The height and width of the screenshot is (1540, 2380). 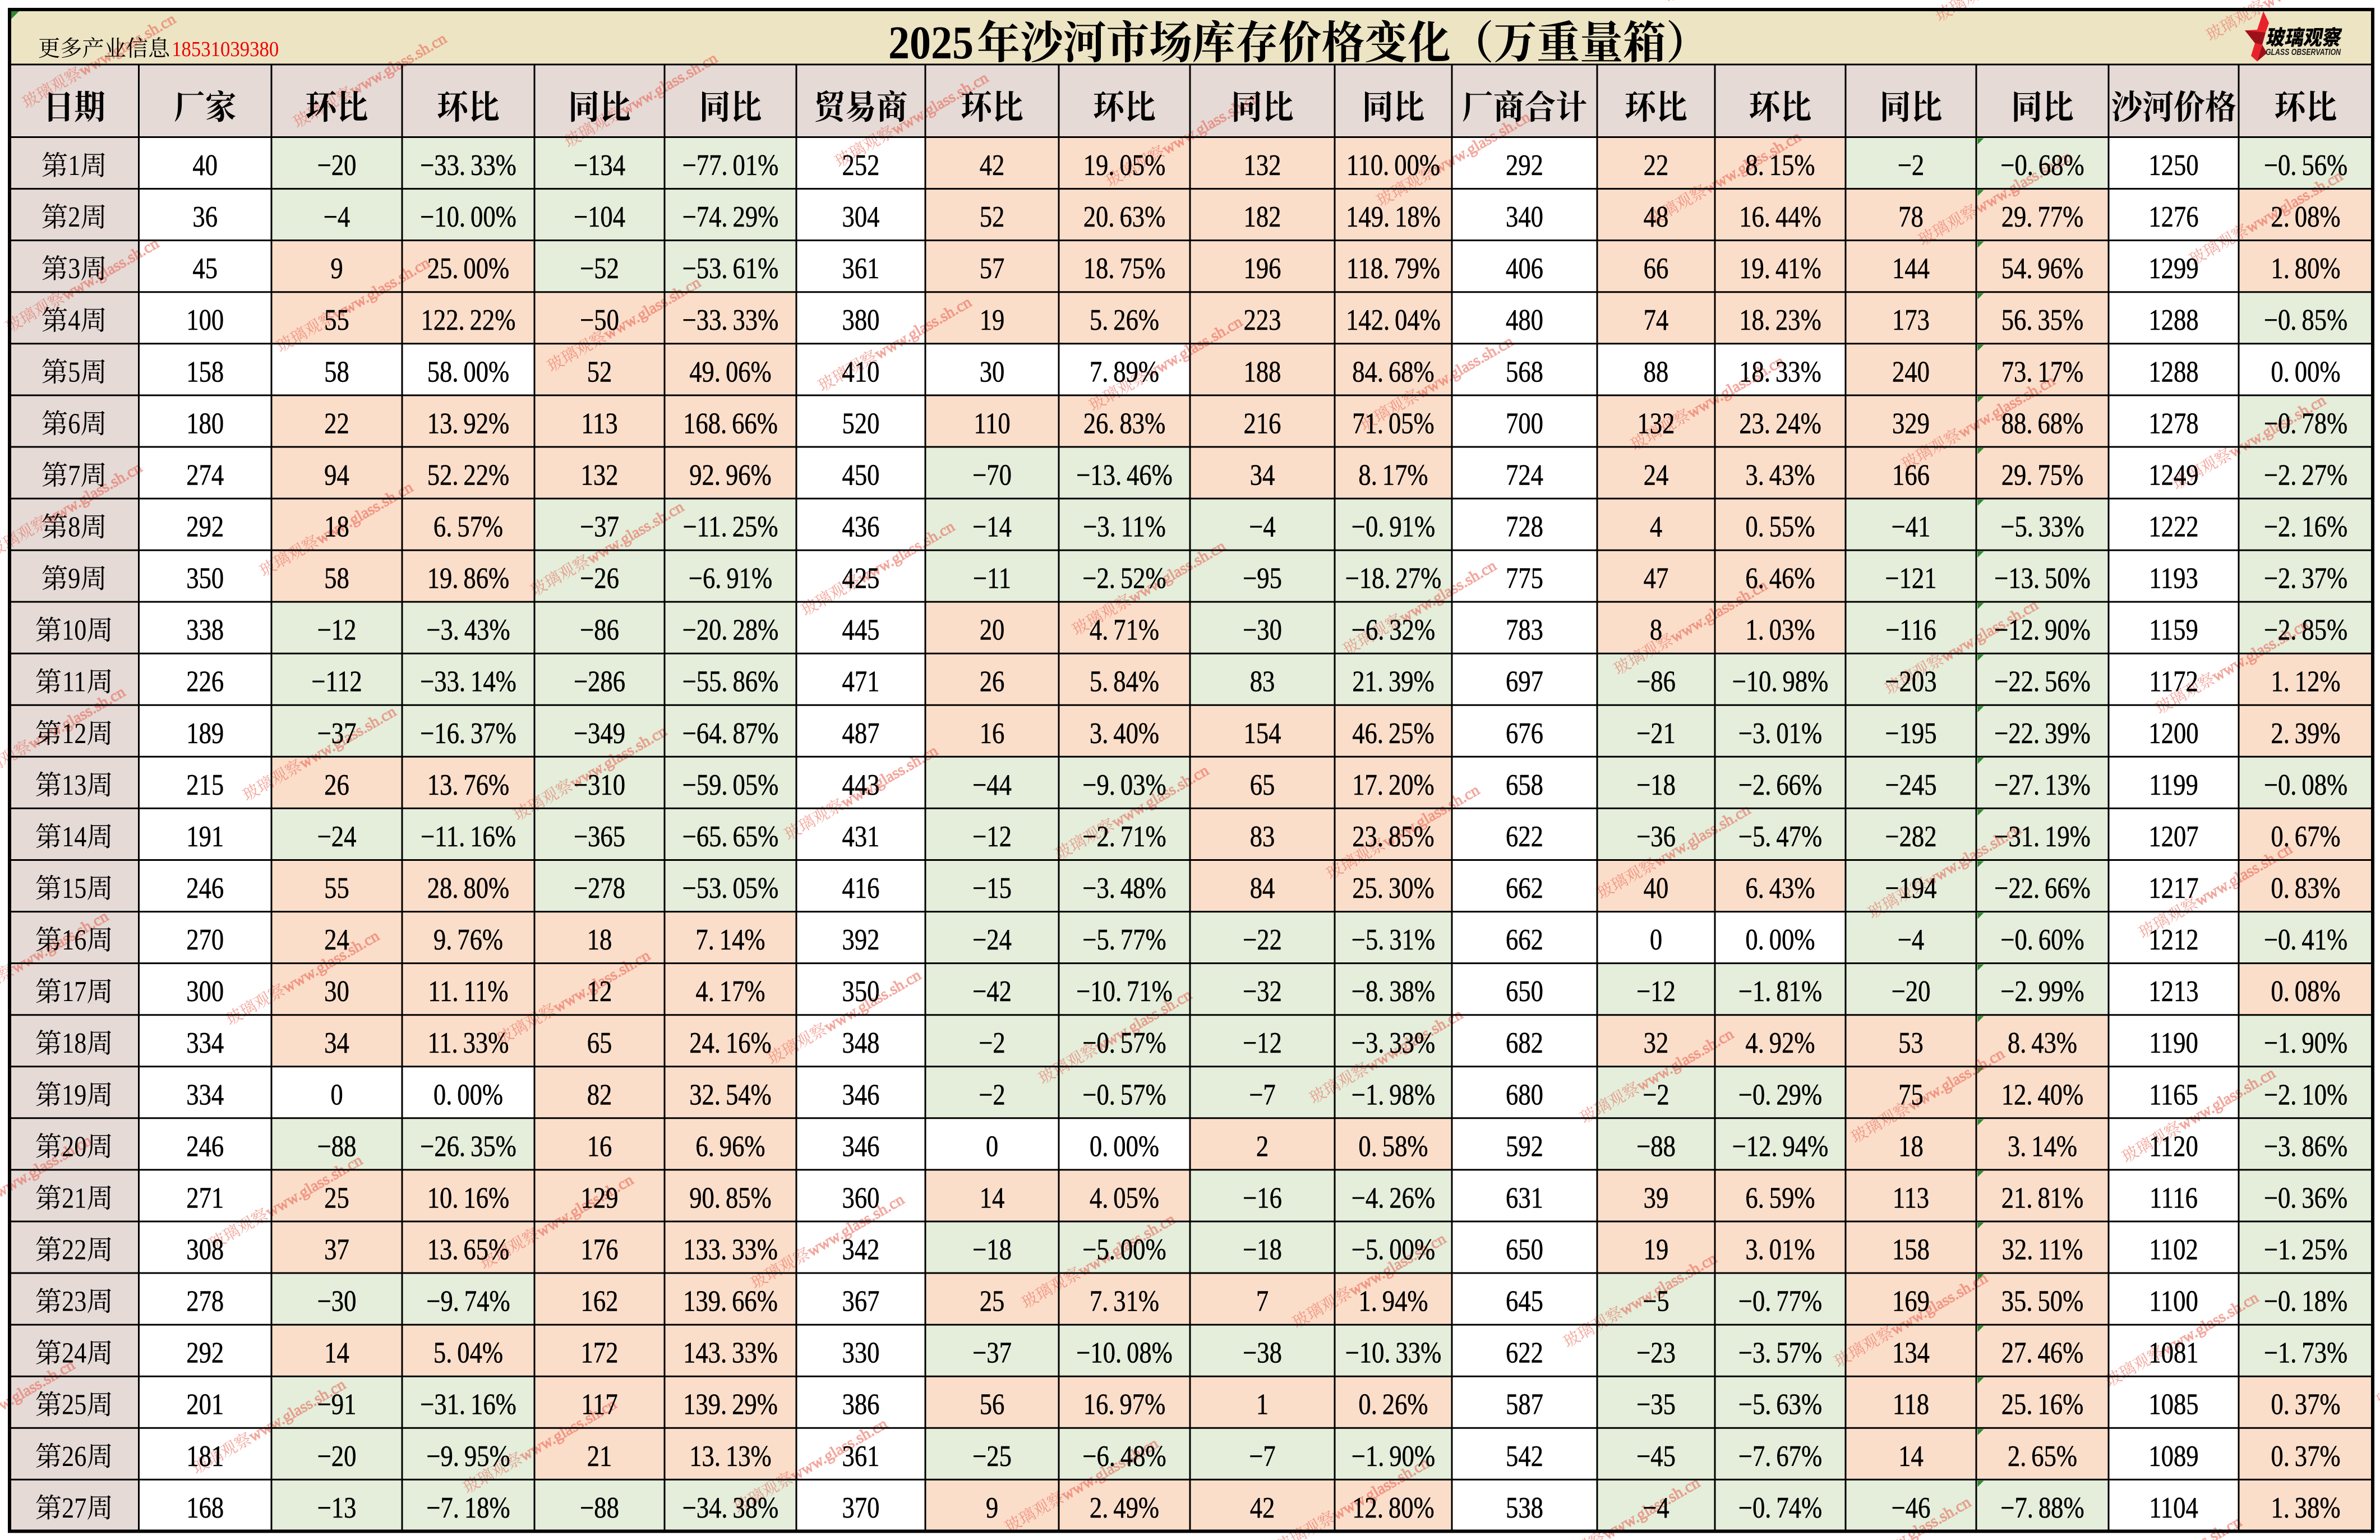 I want to click on svg-text: −195, so click(x=1910, y=733).